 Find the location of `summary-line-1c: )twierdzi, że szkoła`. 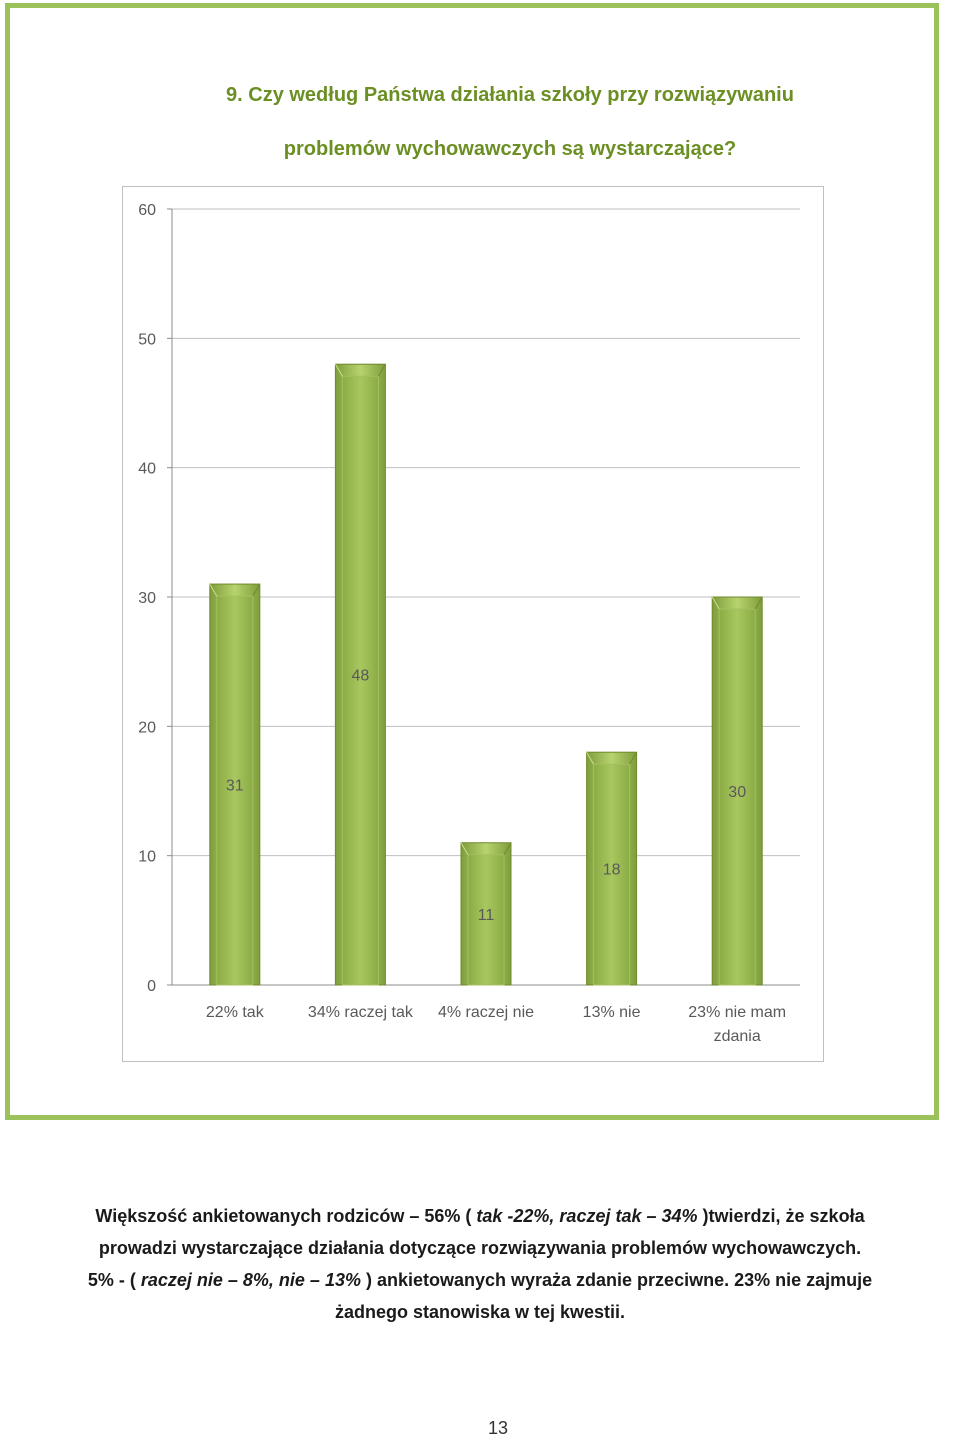

summary-line-1c: )twierdzi, że szkoła is located at coordinates (781, 1216).